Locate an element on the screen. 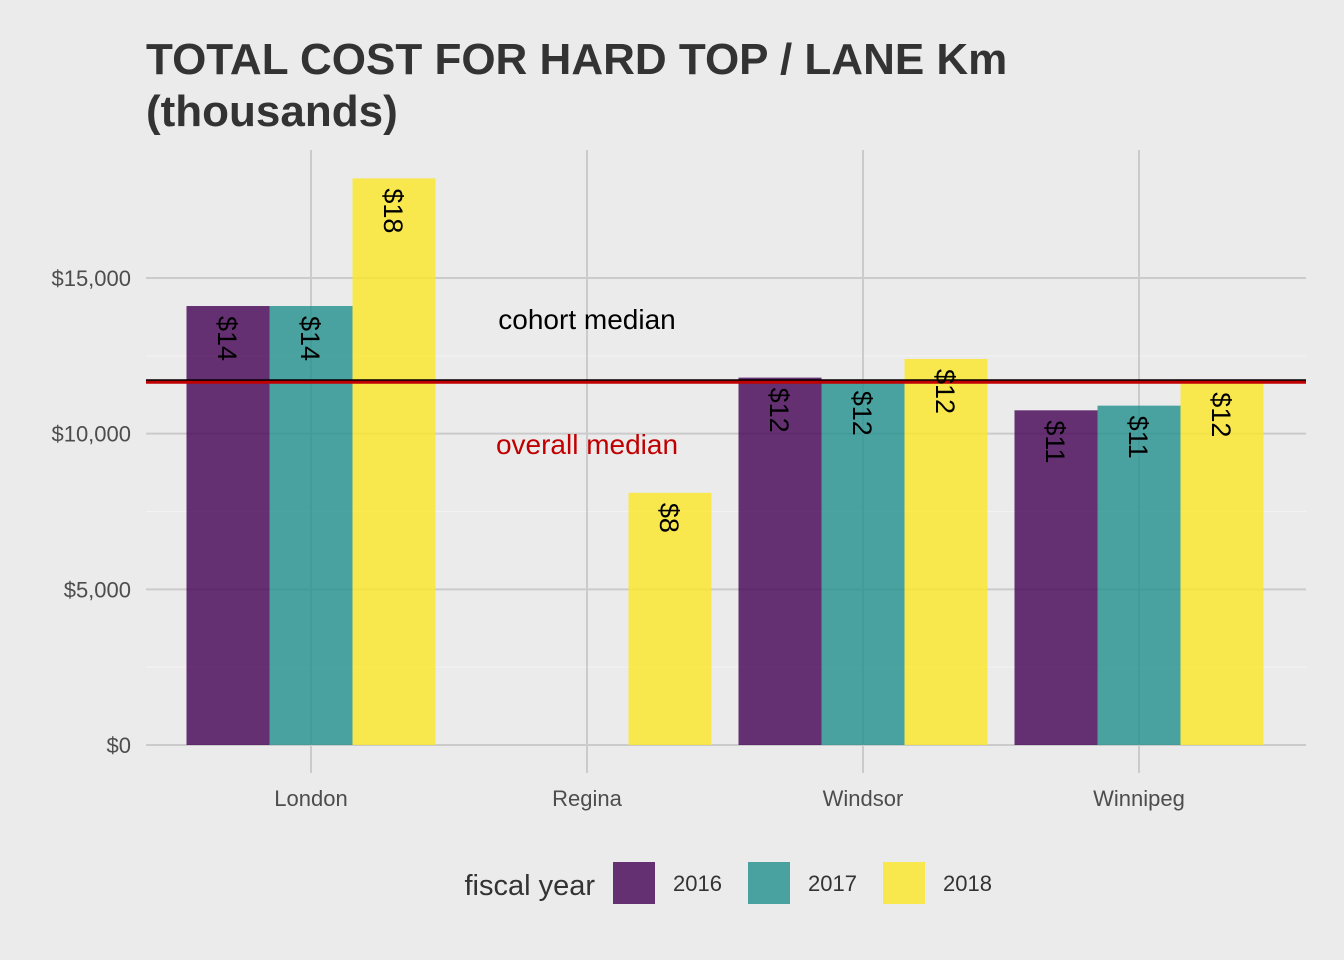 This screenshot has height=960, width=1344. chart-title-line-1: TOTAL COST FOR HARD TOP / LANE Km is located at coordinates (577, 59).